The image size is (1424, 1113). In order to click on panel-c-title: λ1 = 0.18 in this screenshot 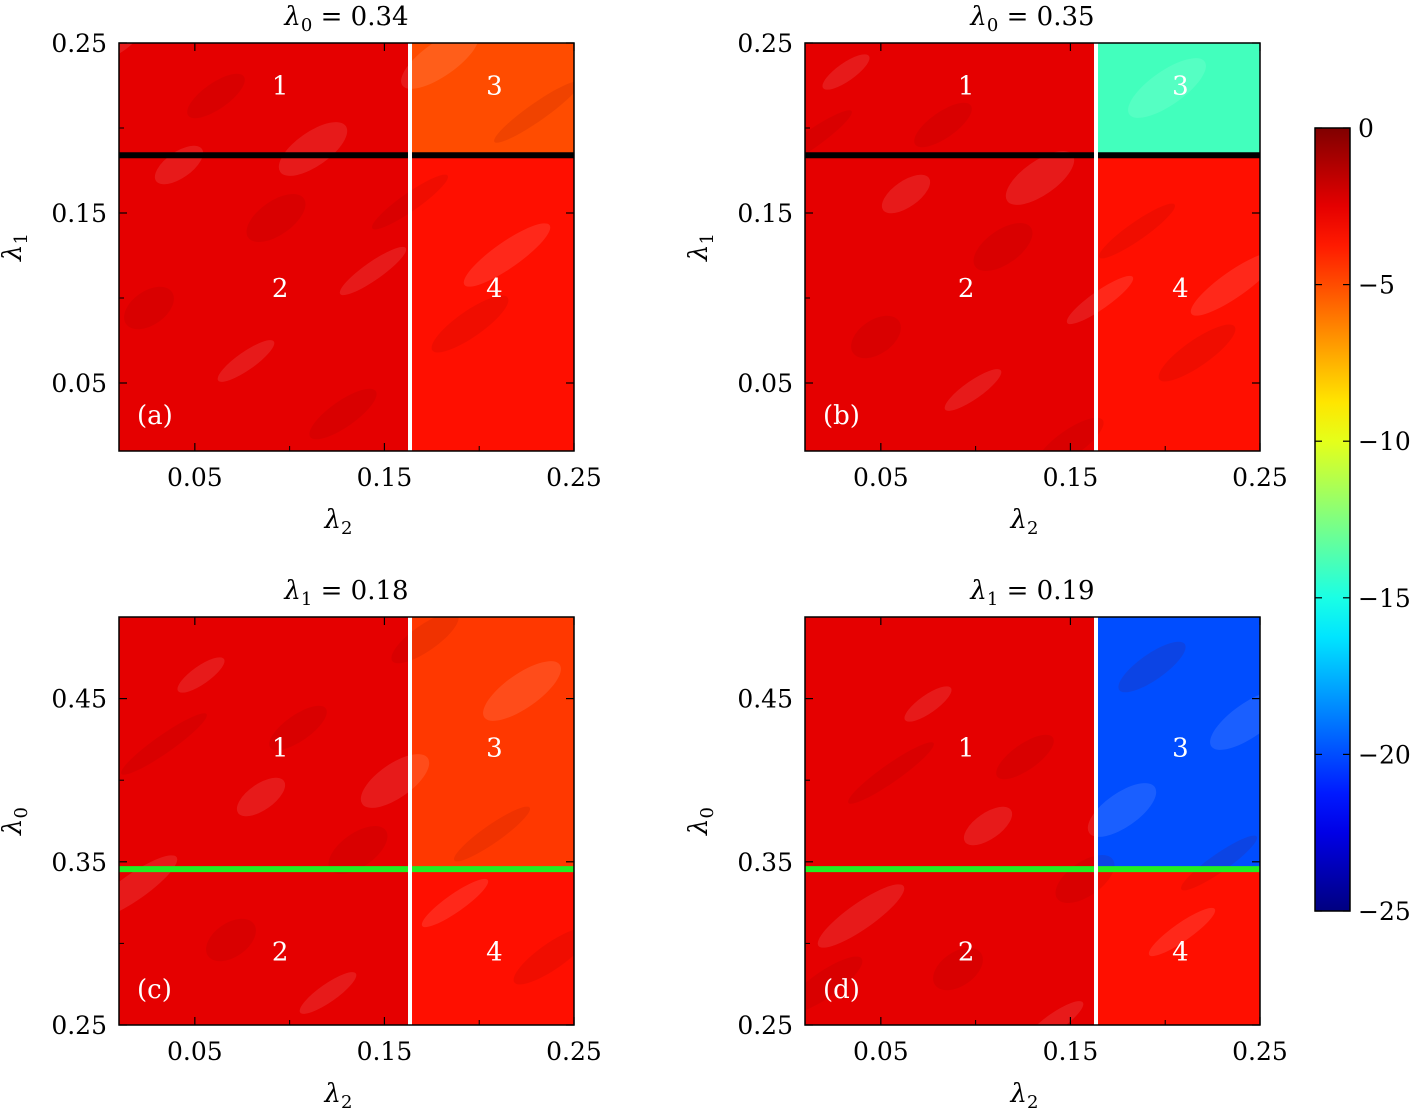, I will do `click(345, 593)`.